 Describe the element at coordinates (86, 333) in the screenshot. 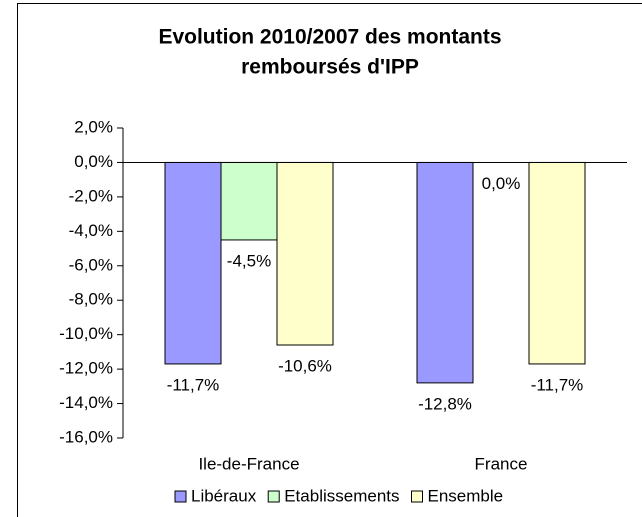

I see `y-tick-label: -10,0%` at that location.